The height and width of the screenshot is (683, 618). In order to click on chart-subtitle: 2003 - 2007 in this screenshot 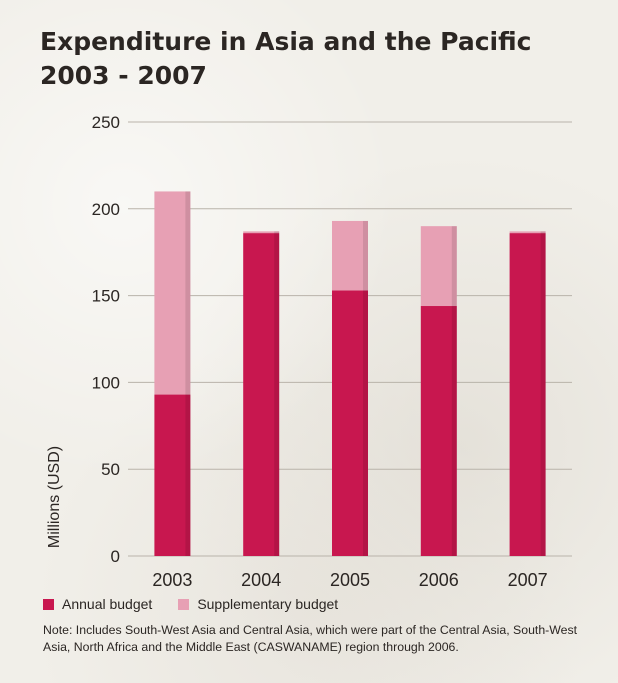, I will do `click(123, 75)`.